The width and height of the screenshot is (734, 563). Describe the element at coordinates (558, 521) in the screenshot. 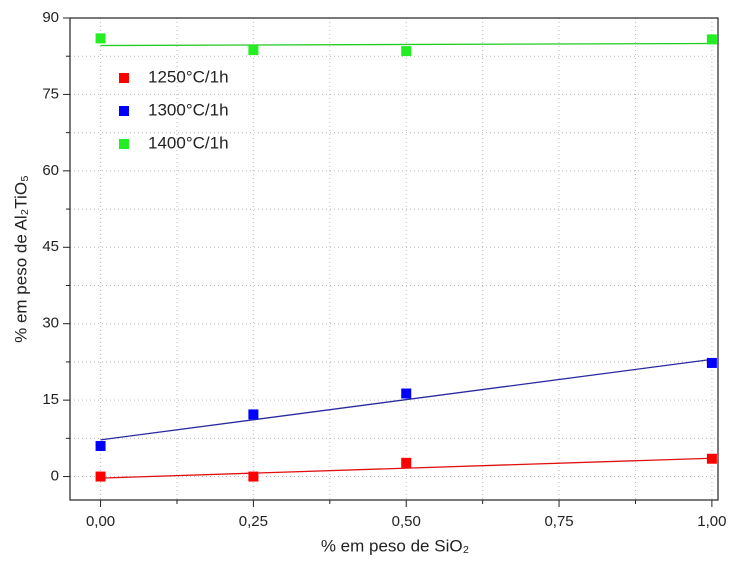

I see `x-tick-label: 0,75` at that location.